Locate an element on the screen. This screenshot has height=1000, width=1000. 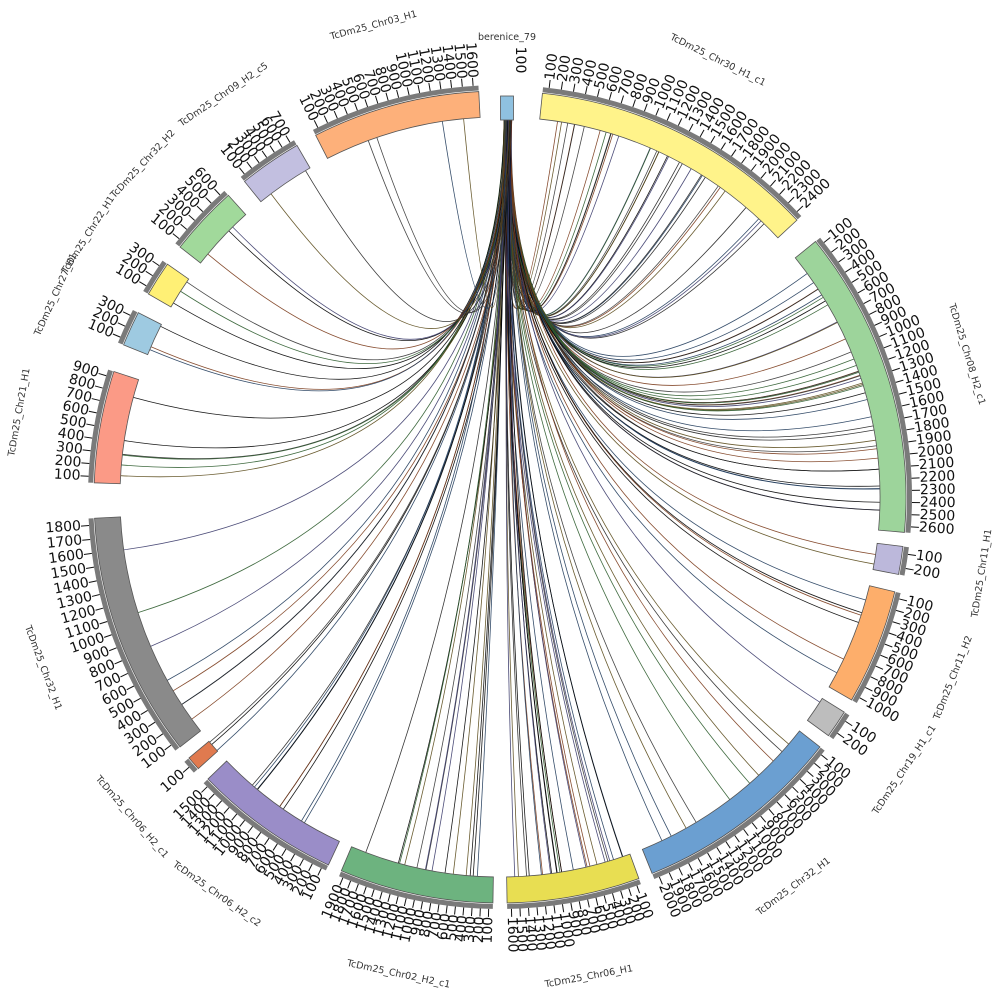
tick-label: 2300 is located at coordinates (938, 490).